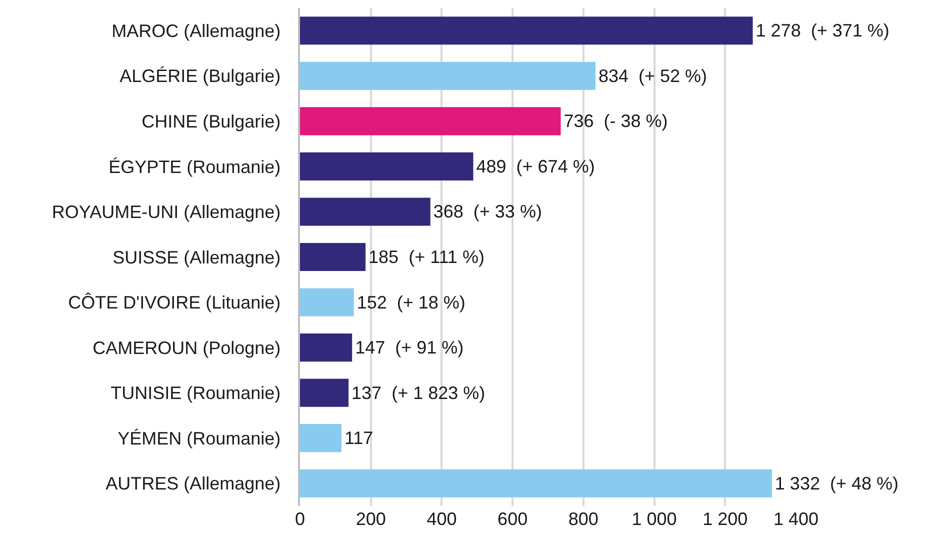 This screenshot has height=548, width=946. What do you see at coordinates (300, 519) in the screenshot?
I see `x-tick-label: 0` at bounding box center [300, 519].